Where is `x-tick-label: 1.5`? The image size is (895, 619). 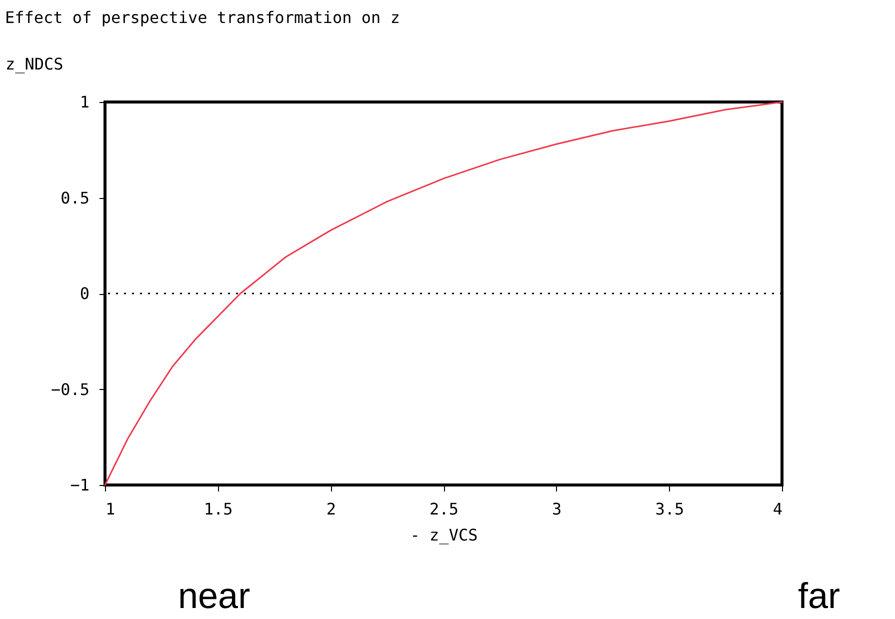
x-tick-label: 1.5 is located at coordinates (218, 509).